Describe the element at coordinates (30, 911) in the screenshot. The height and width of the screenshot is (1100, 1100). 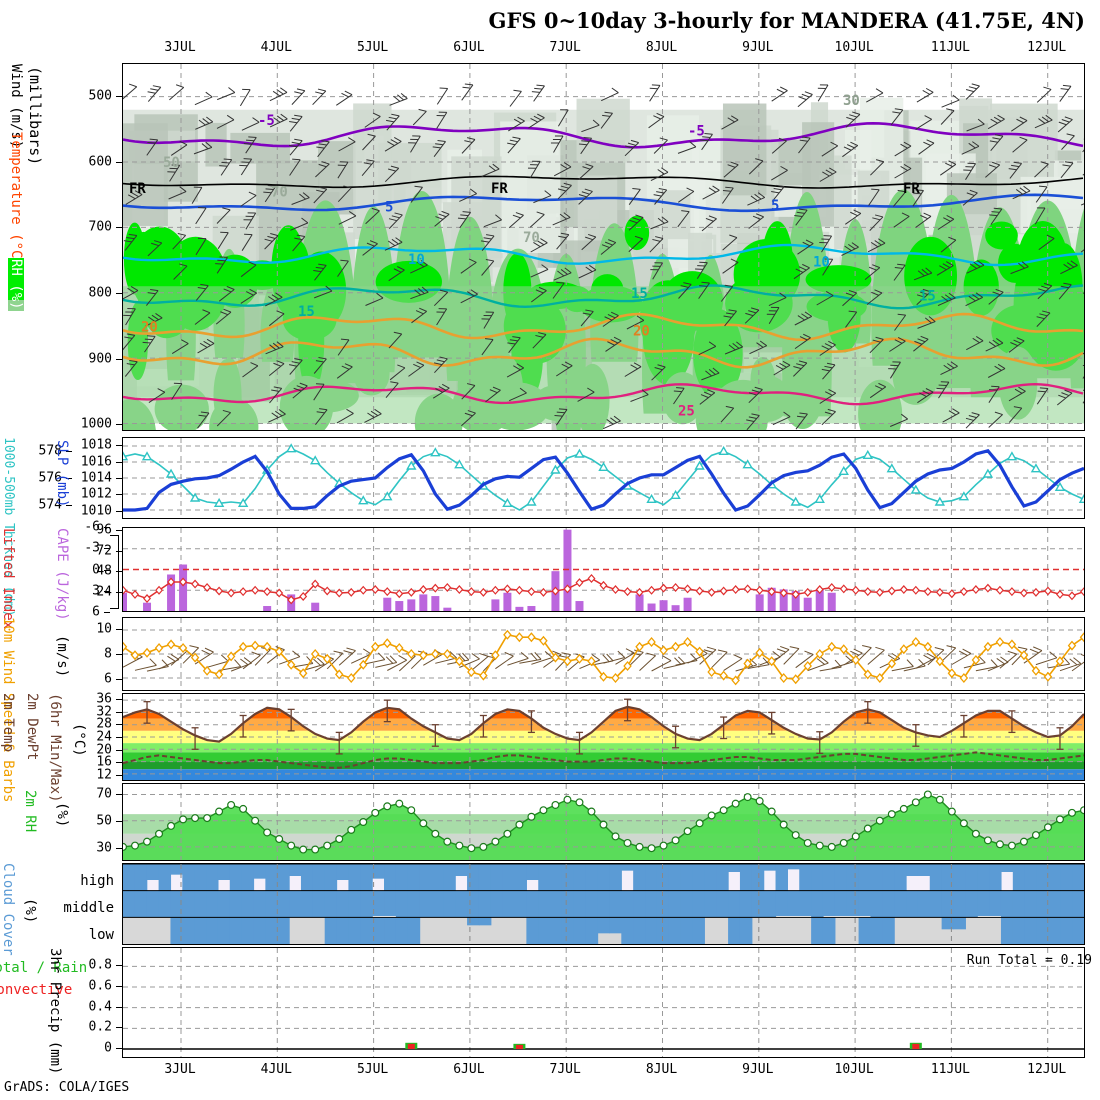
I see `cloud-unit-label: (%)` at that location.